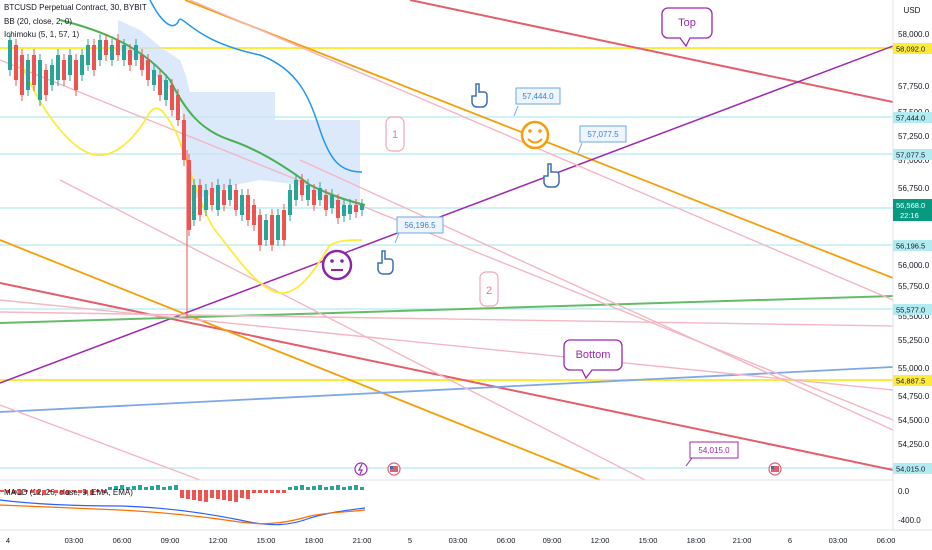 Image resolution: width=932 pixels, height=550 pixels. I want to click on svg-text: 57,077.5, so click(910, 155).